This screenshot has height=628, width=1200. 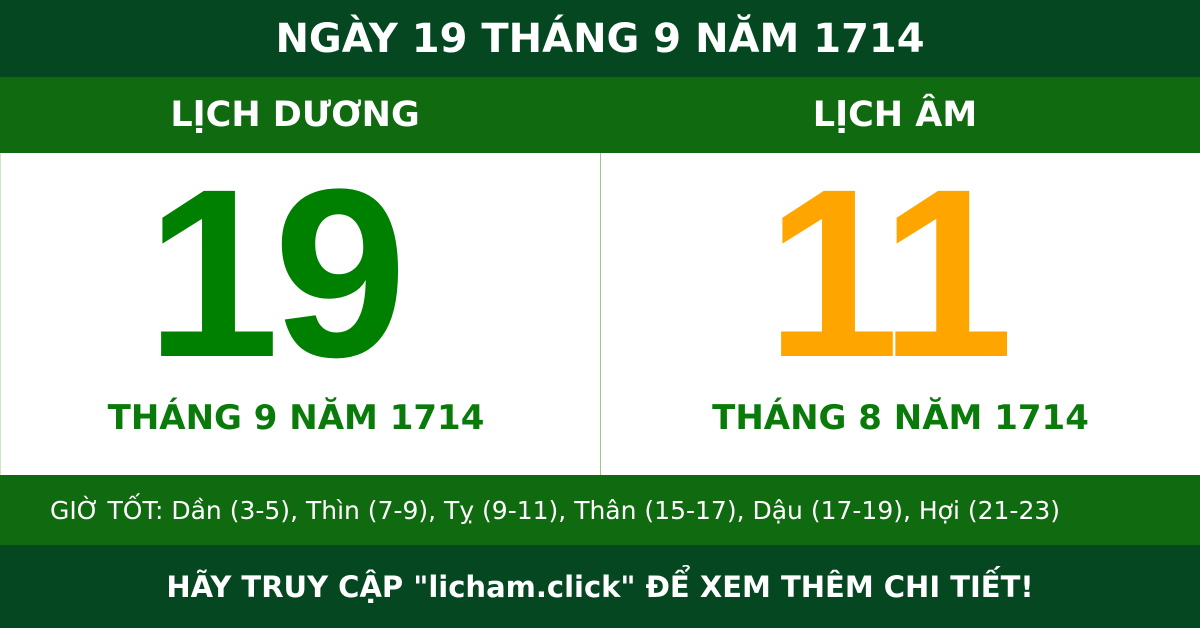 I want to click on lunar-heading: LỊCH ÂM, so click(x=895, y=115).